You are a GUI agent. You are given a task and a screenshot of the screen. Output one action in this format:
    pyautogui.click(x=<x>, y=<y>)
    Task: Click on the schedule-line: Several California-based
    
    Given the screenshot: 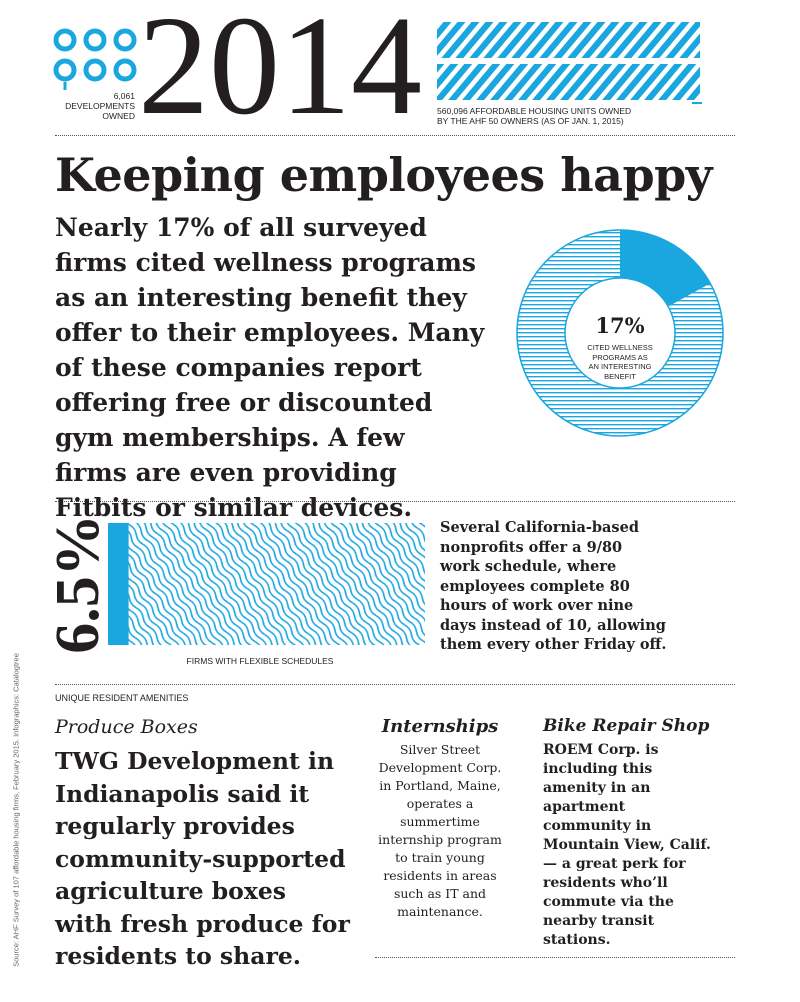 What is the action you would take?
    pyautogui.click(x=539, y=527)
    